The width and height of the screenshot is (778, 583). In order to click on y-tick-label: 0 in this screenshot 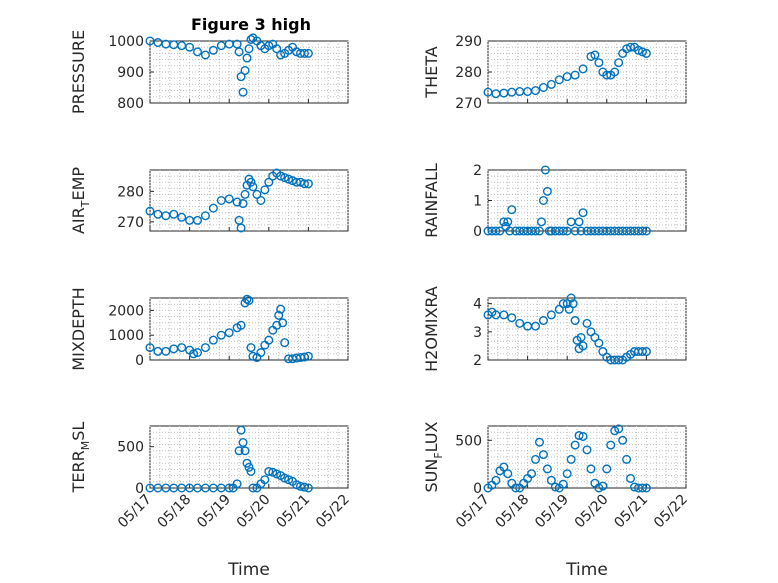, I will do `click(477, 489)`.